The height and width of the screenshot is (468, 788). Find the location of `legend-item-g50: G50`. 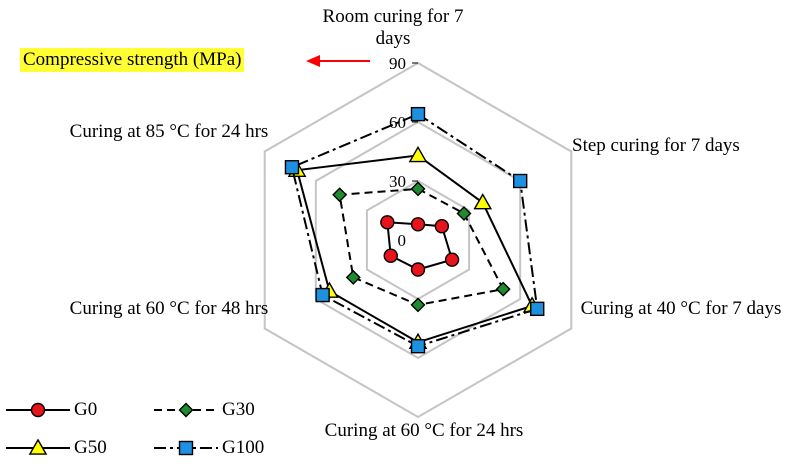

legend-item-g50: G50 is located at coordinates (74, 448).